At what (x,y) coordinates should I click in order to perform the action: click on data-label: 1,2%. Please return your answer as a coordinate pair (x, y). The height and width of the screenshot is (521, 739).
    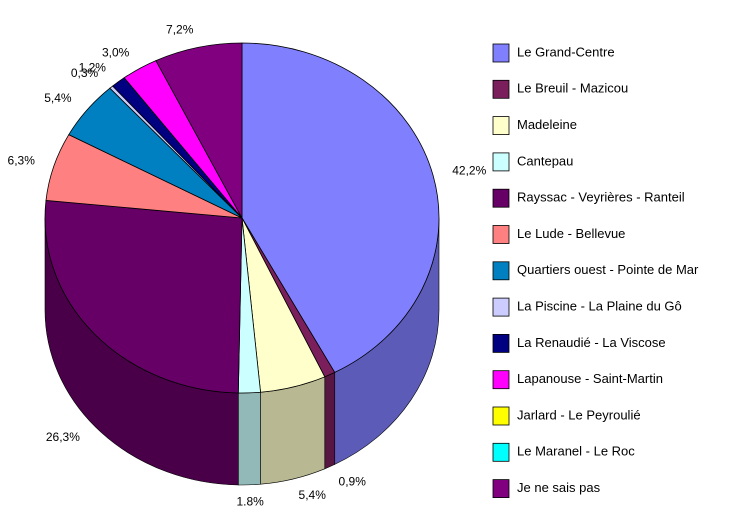
    Looking at the image, I should click on (93, 67).